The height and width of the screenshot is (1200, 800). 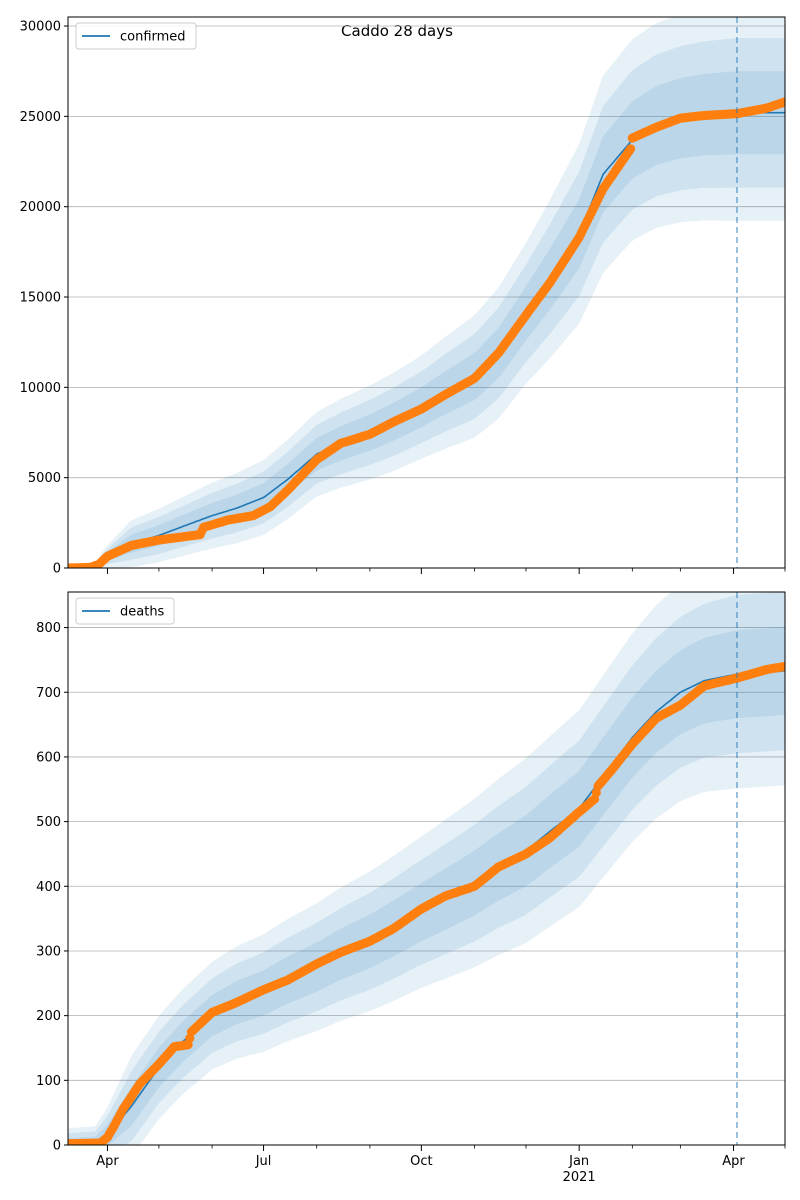 I want to click on legend-label: confirmed, so click(x=153, y=37).